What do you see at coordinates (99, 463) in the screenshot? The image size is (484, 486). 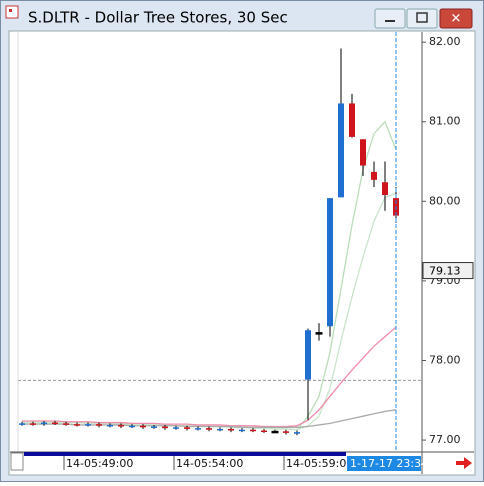 I see `x-tick-label: 14-05:49:00` at bounding box center [99, 463].